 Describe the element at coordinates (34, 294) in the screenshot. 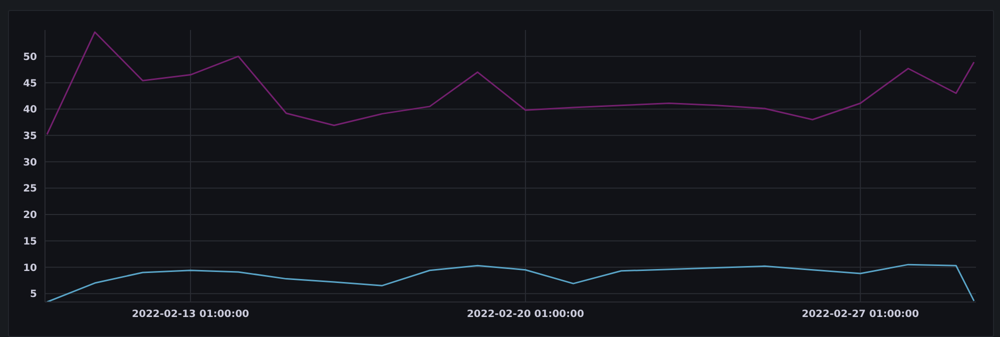

I see `y-tick-label: 5` at that location.